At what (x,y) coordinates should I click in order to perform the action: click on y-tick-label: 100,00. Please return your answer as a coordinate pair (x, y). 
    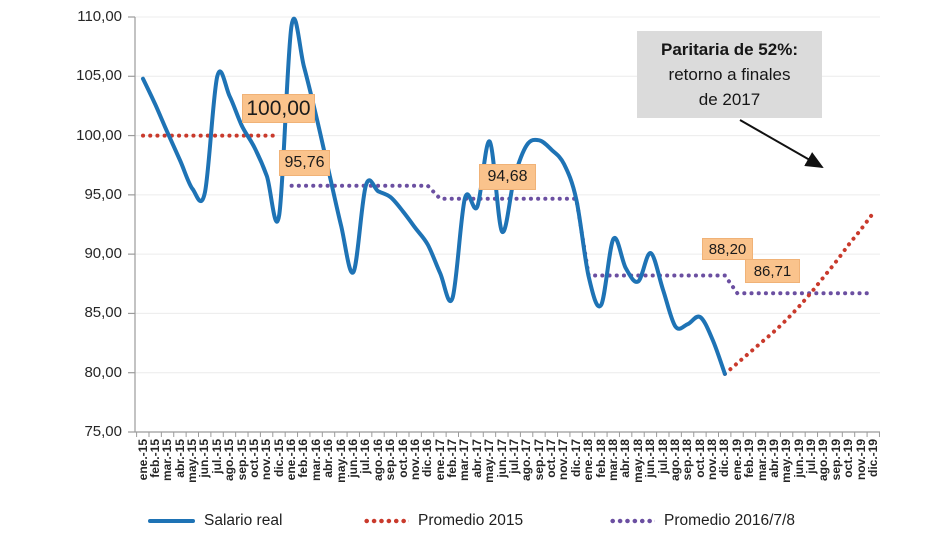
    Looking at the image, I should click on (99, 135).